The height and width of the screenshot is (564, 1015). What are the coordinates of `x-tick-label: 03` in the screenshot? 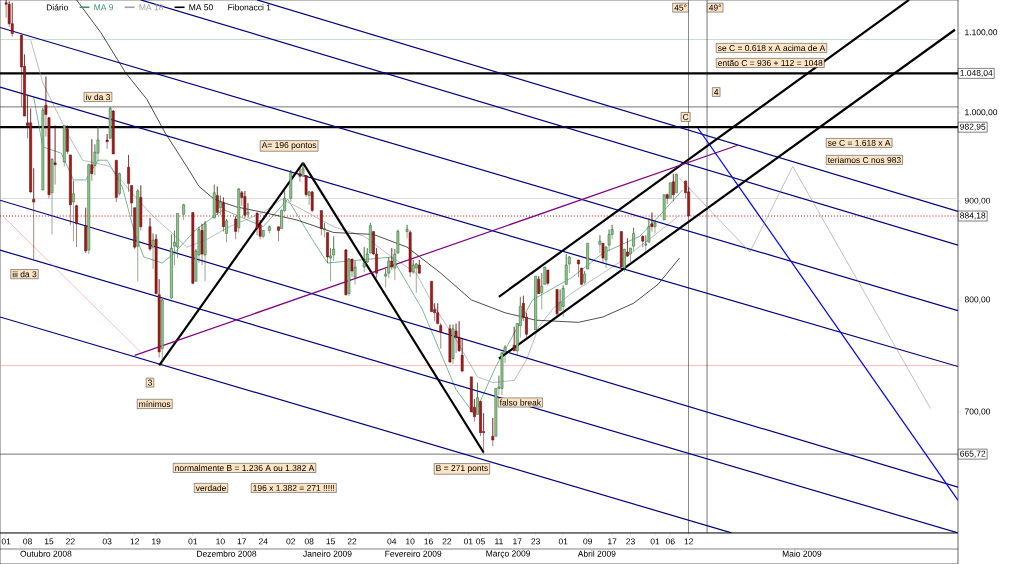 It's located at (107, 541).